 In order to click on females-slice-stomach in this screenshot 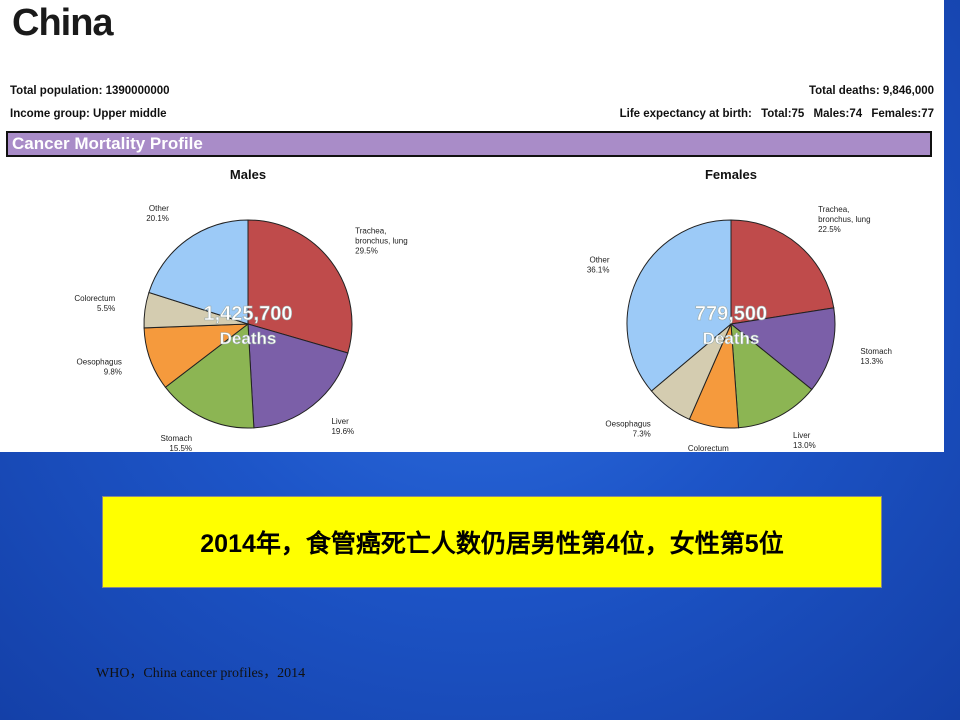, I will do `click(782, 349)`.